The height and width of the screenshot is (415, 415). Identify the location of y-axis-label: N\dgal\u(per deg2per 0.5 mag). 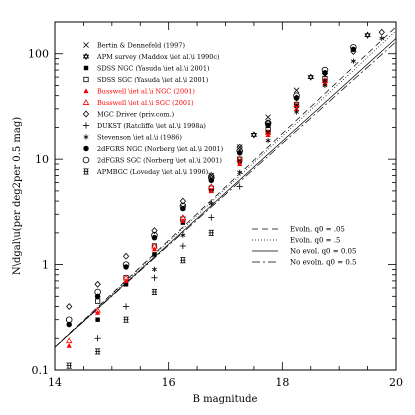
(17, 196).